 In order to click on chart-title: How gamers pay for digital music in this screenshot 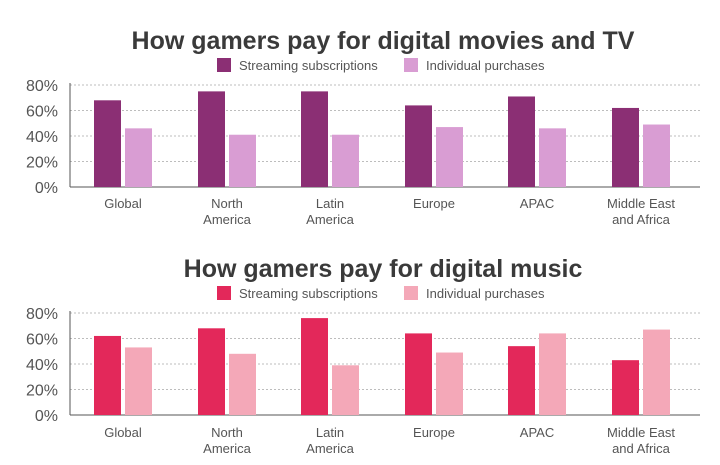, I will do `click(383, 269)`.